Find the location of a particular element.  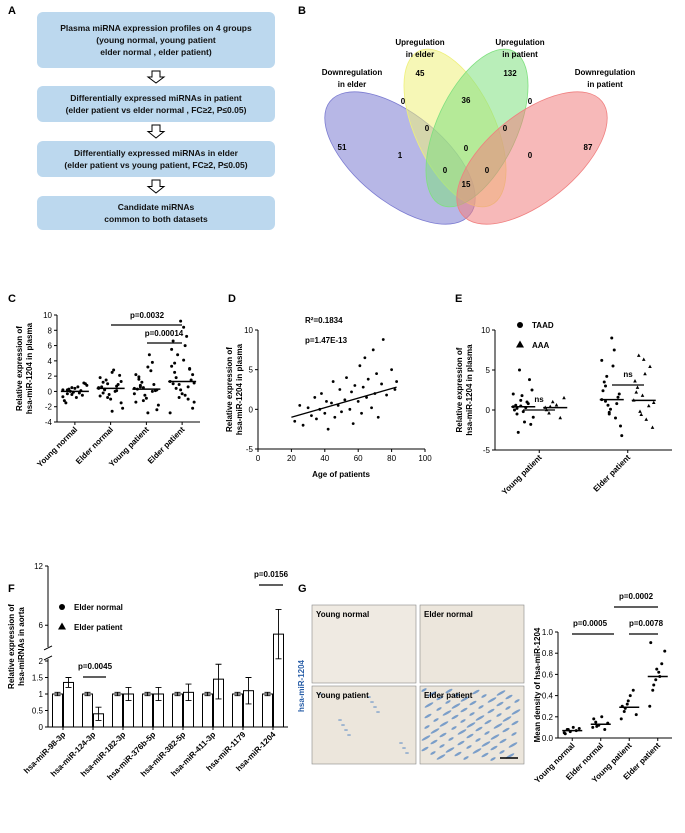

annotation: p=1.47E-13 is located at coordinates (326, 340).